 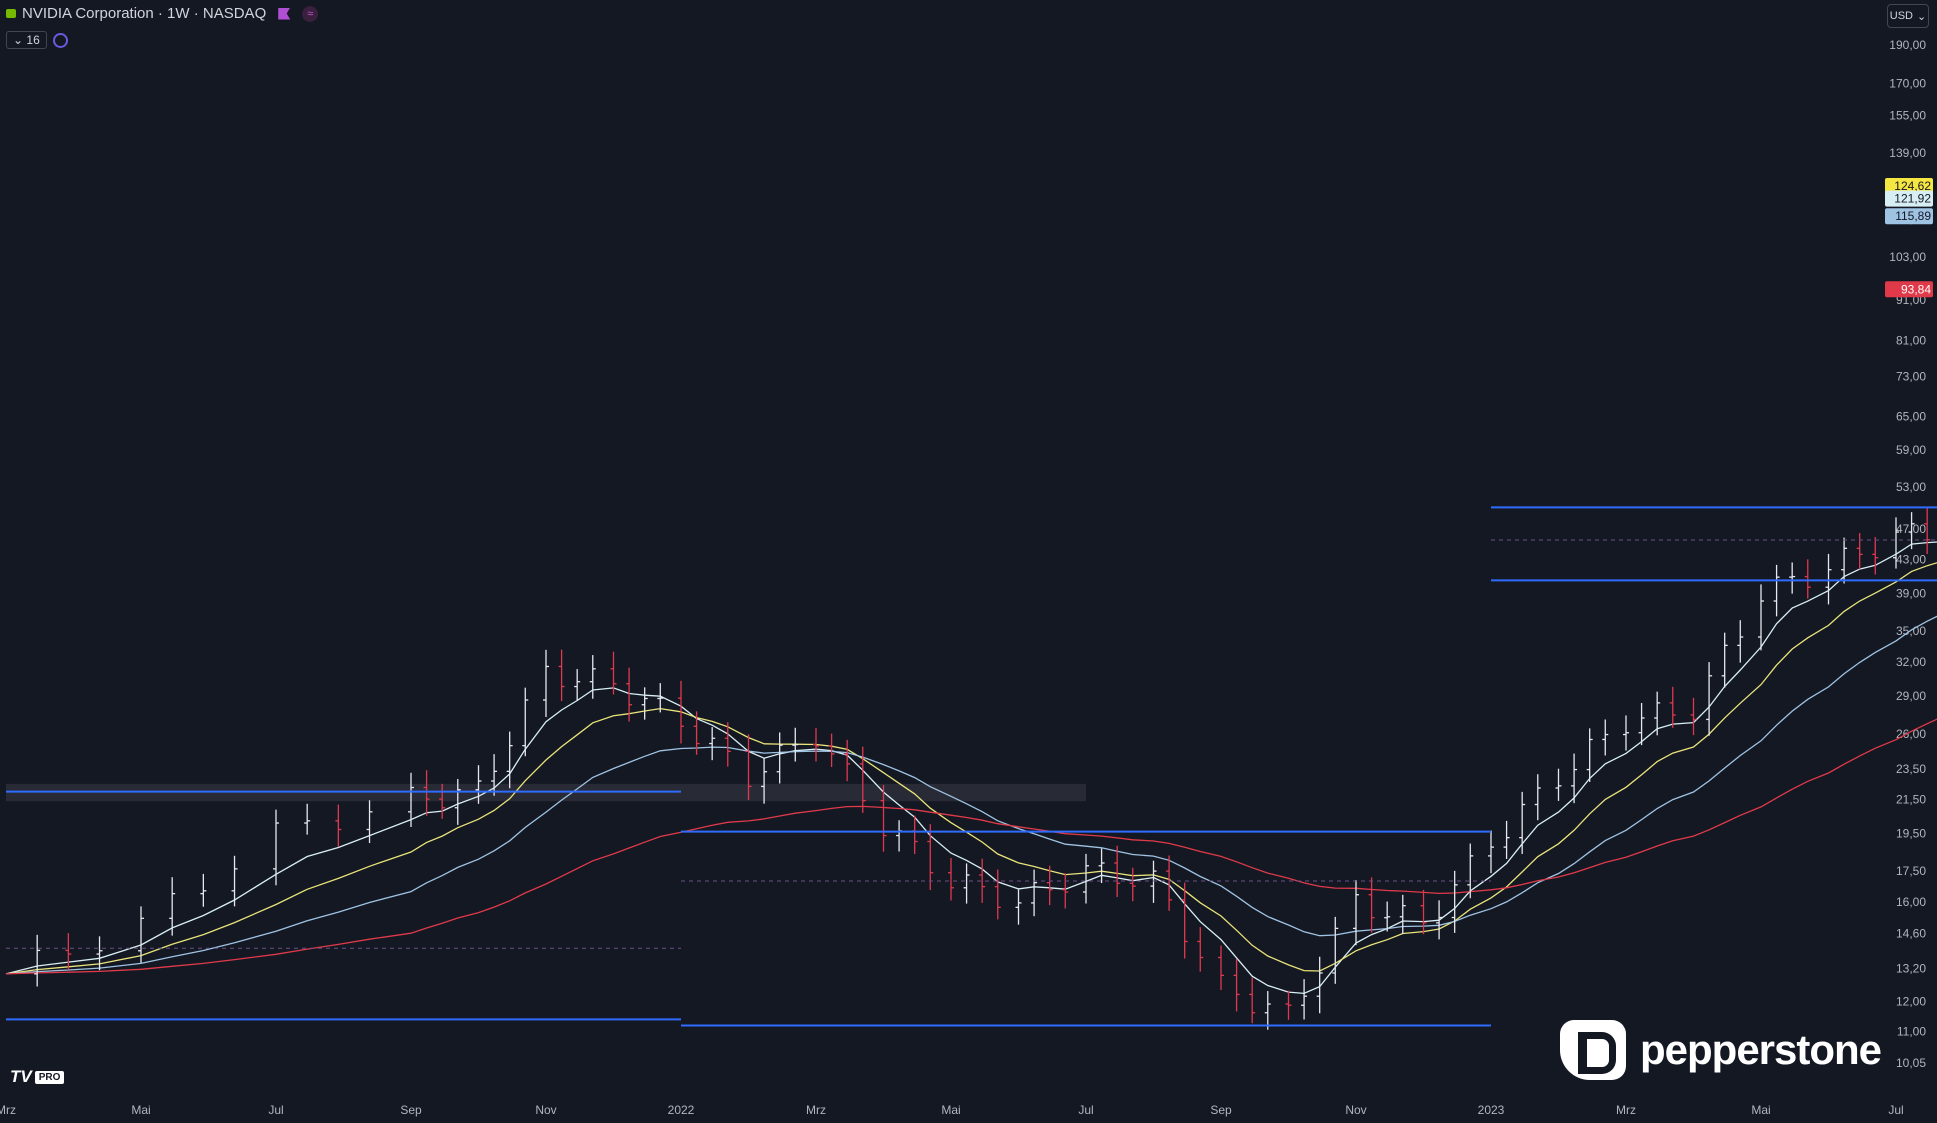 What do you see at coordinates (1911, 769) in the screenshot?
I see `y-tick-label: 23,50` at bounding box center [1911, 769].